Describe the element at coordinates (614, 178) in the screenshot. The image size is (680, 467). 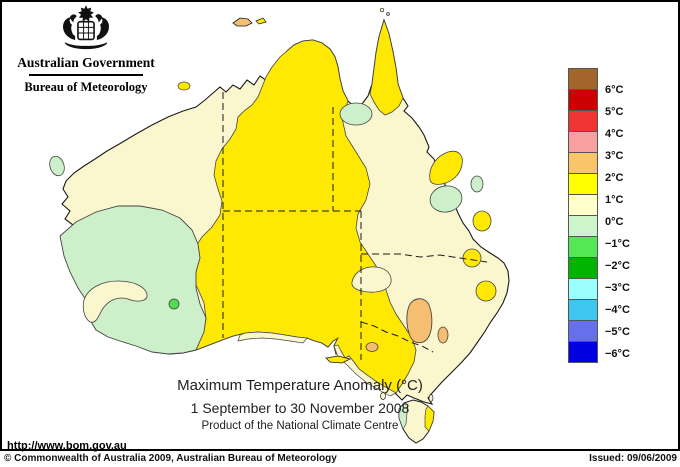
I see `legend-label: 2°C` at that location.